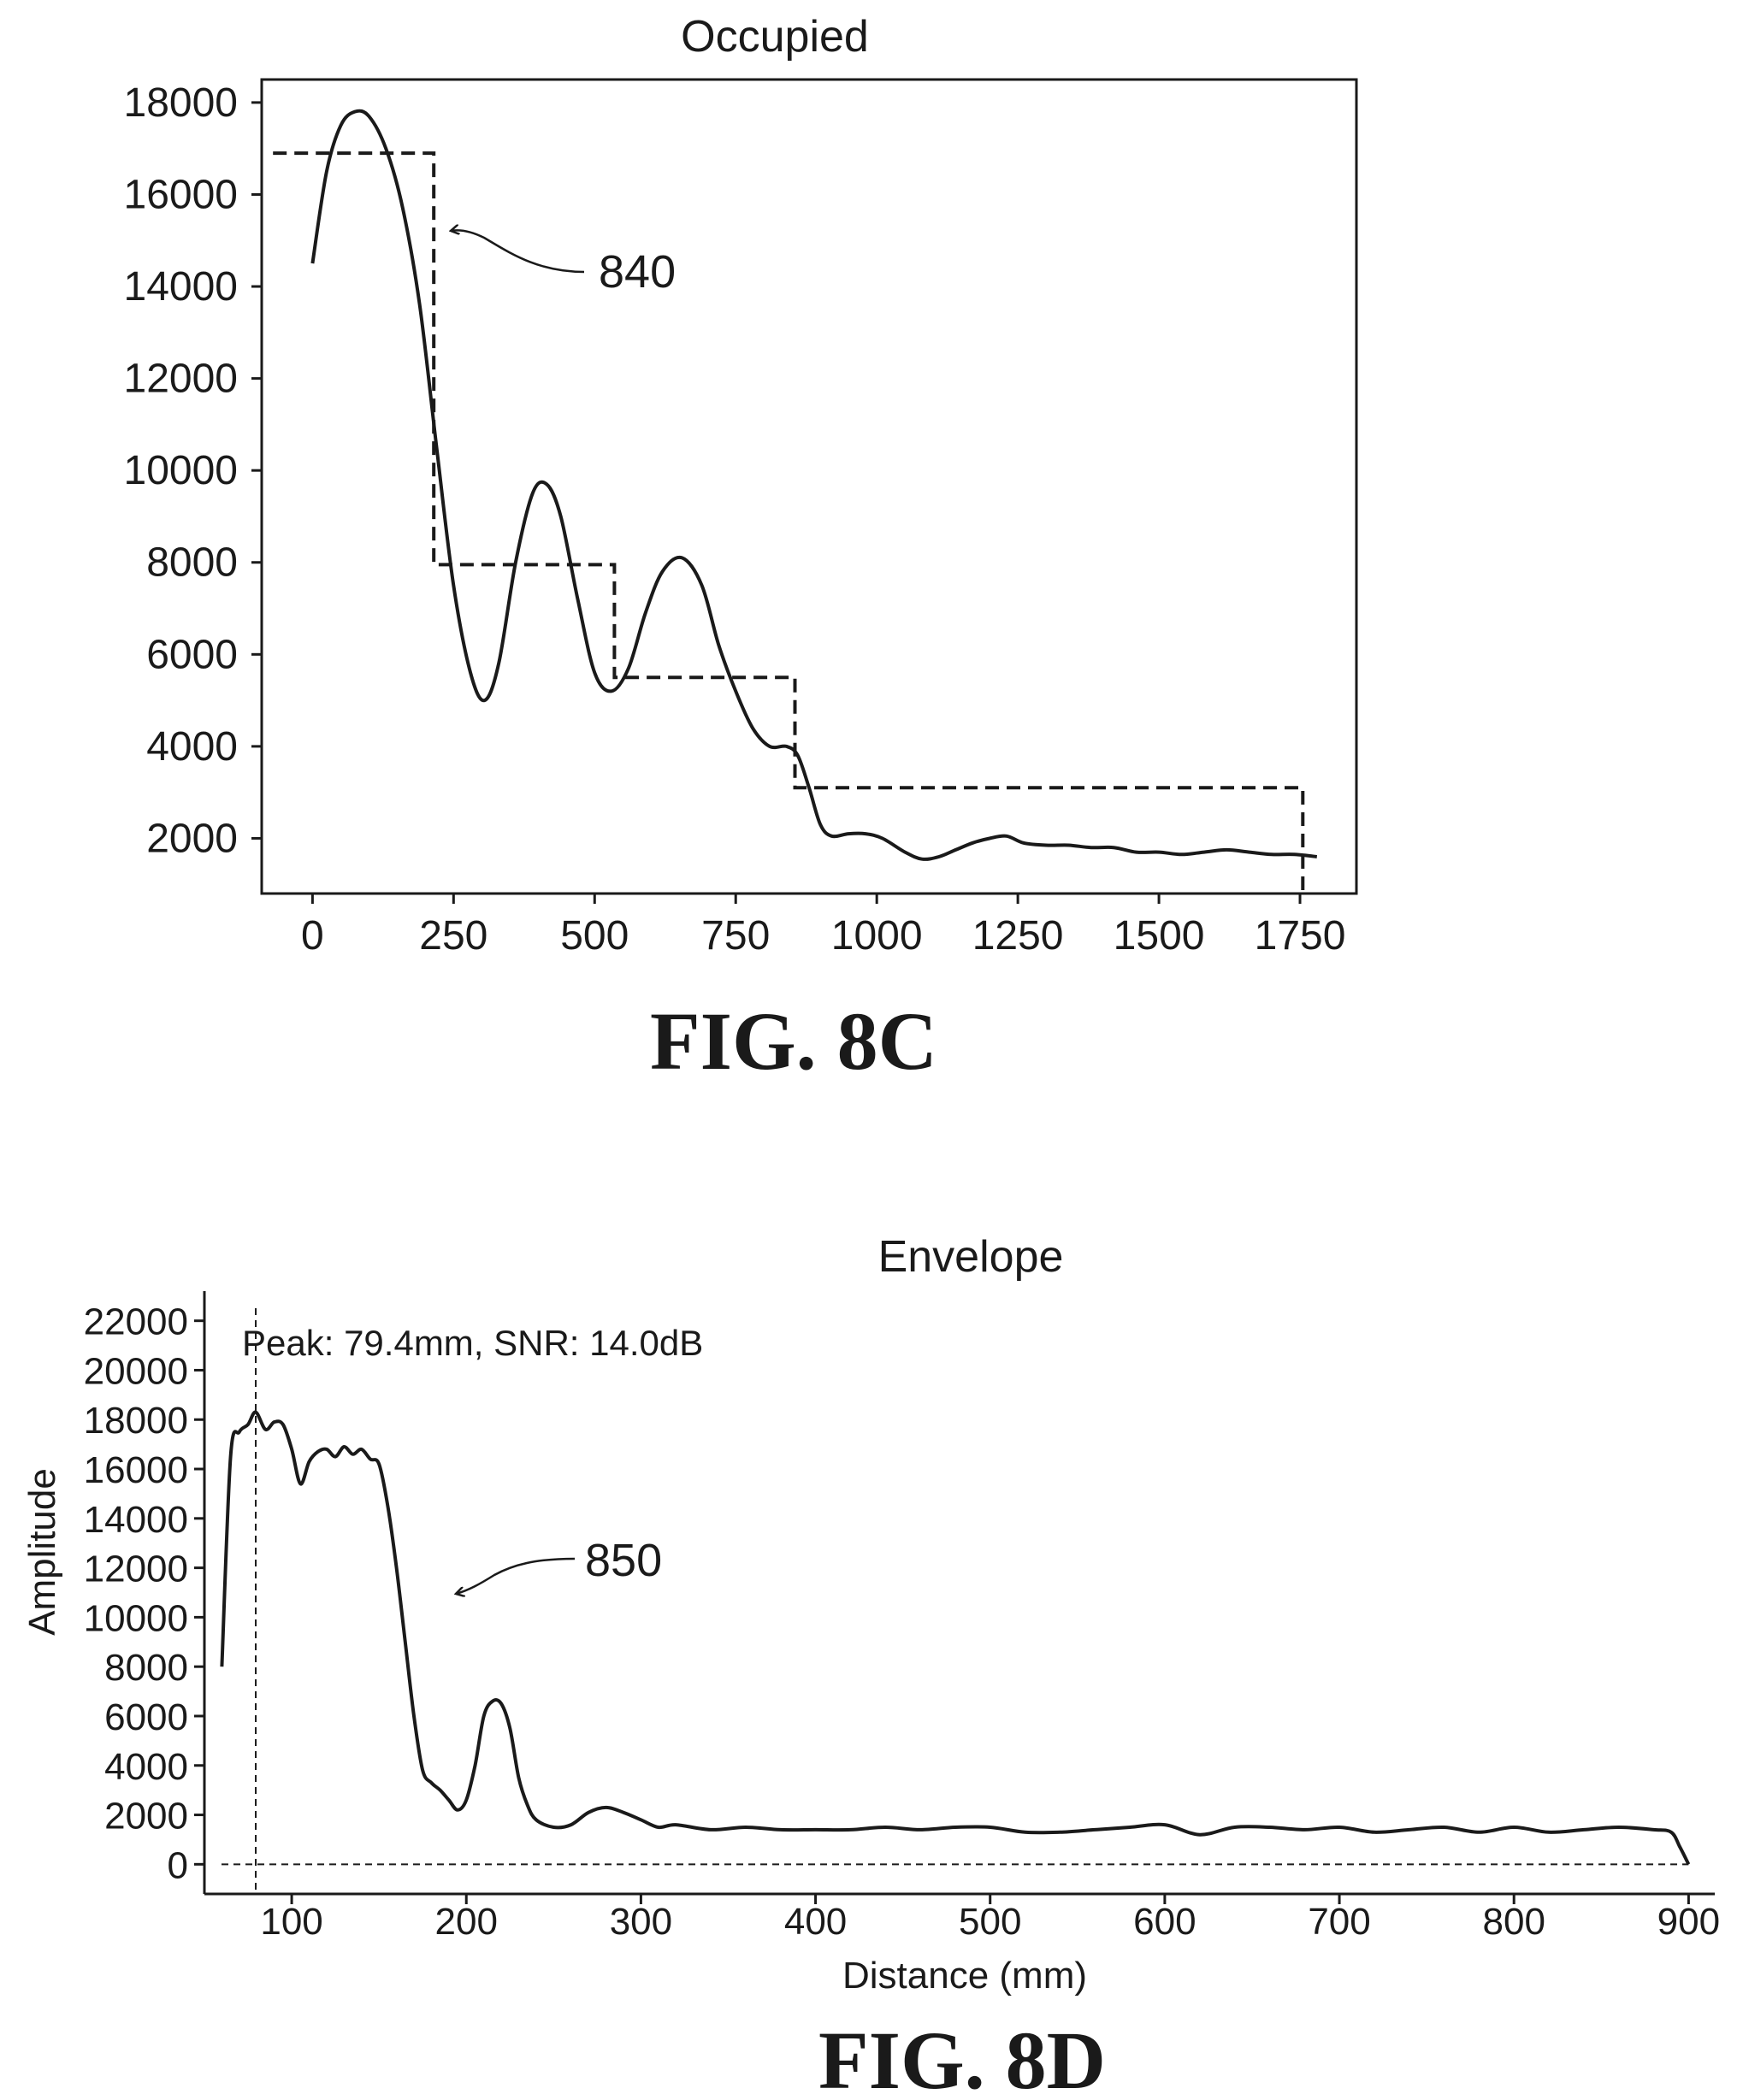 The height and width of the screenshot is (2100, 1743). What do you see at coordinates (1339, 1922) in the screenshot?
I see `x-tick-label: 700` at bounding box center [1339, 1922].